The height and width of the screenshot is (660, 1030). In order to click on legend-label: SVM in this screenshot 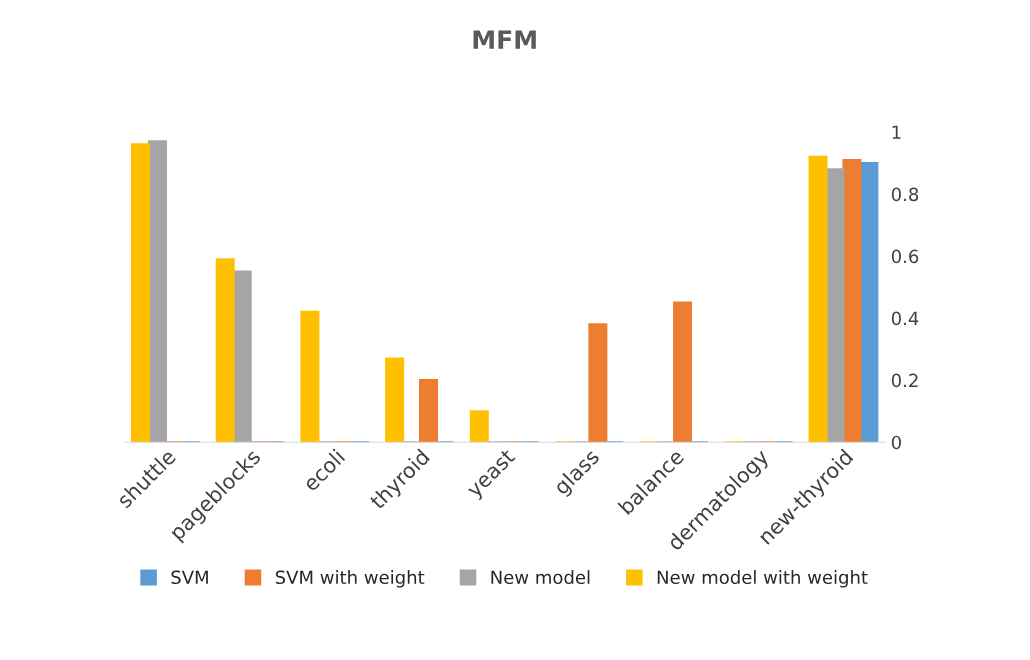, I will do `click(189, 577)`.